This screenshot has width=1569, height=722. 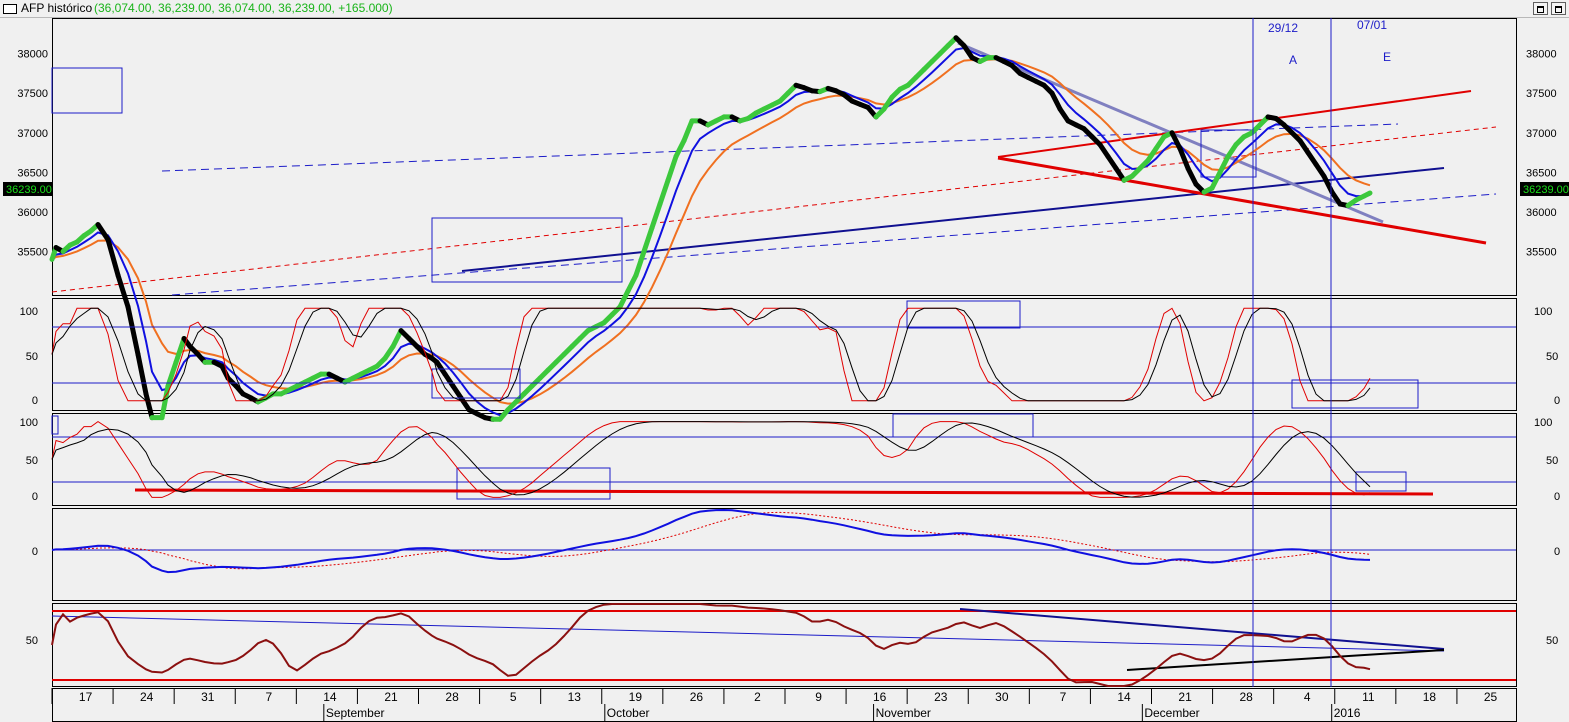 What do you see at coordinates (57, 8) in the screenshot?
I see `chart-title: AFP histórico` at bounding box center [57, 8].